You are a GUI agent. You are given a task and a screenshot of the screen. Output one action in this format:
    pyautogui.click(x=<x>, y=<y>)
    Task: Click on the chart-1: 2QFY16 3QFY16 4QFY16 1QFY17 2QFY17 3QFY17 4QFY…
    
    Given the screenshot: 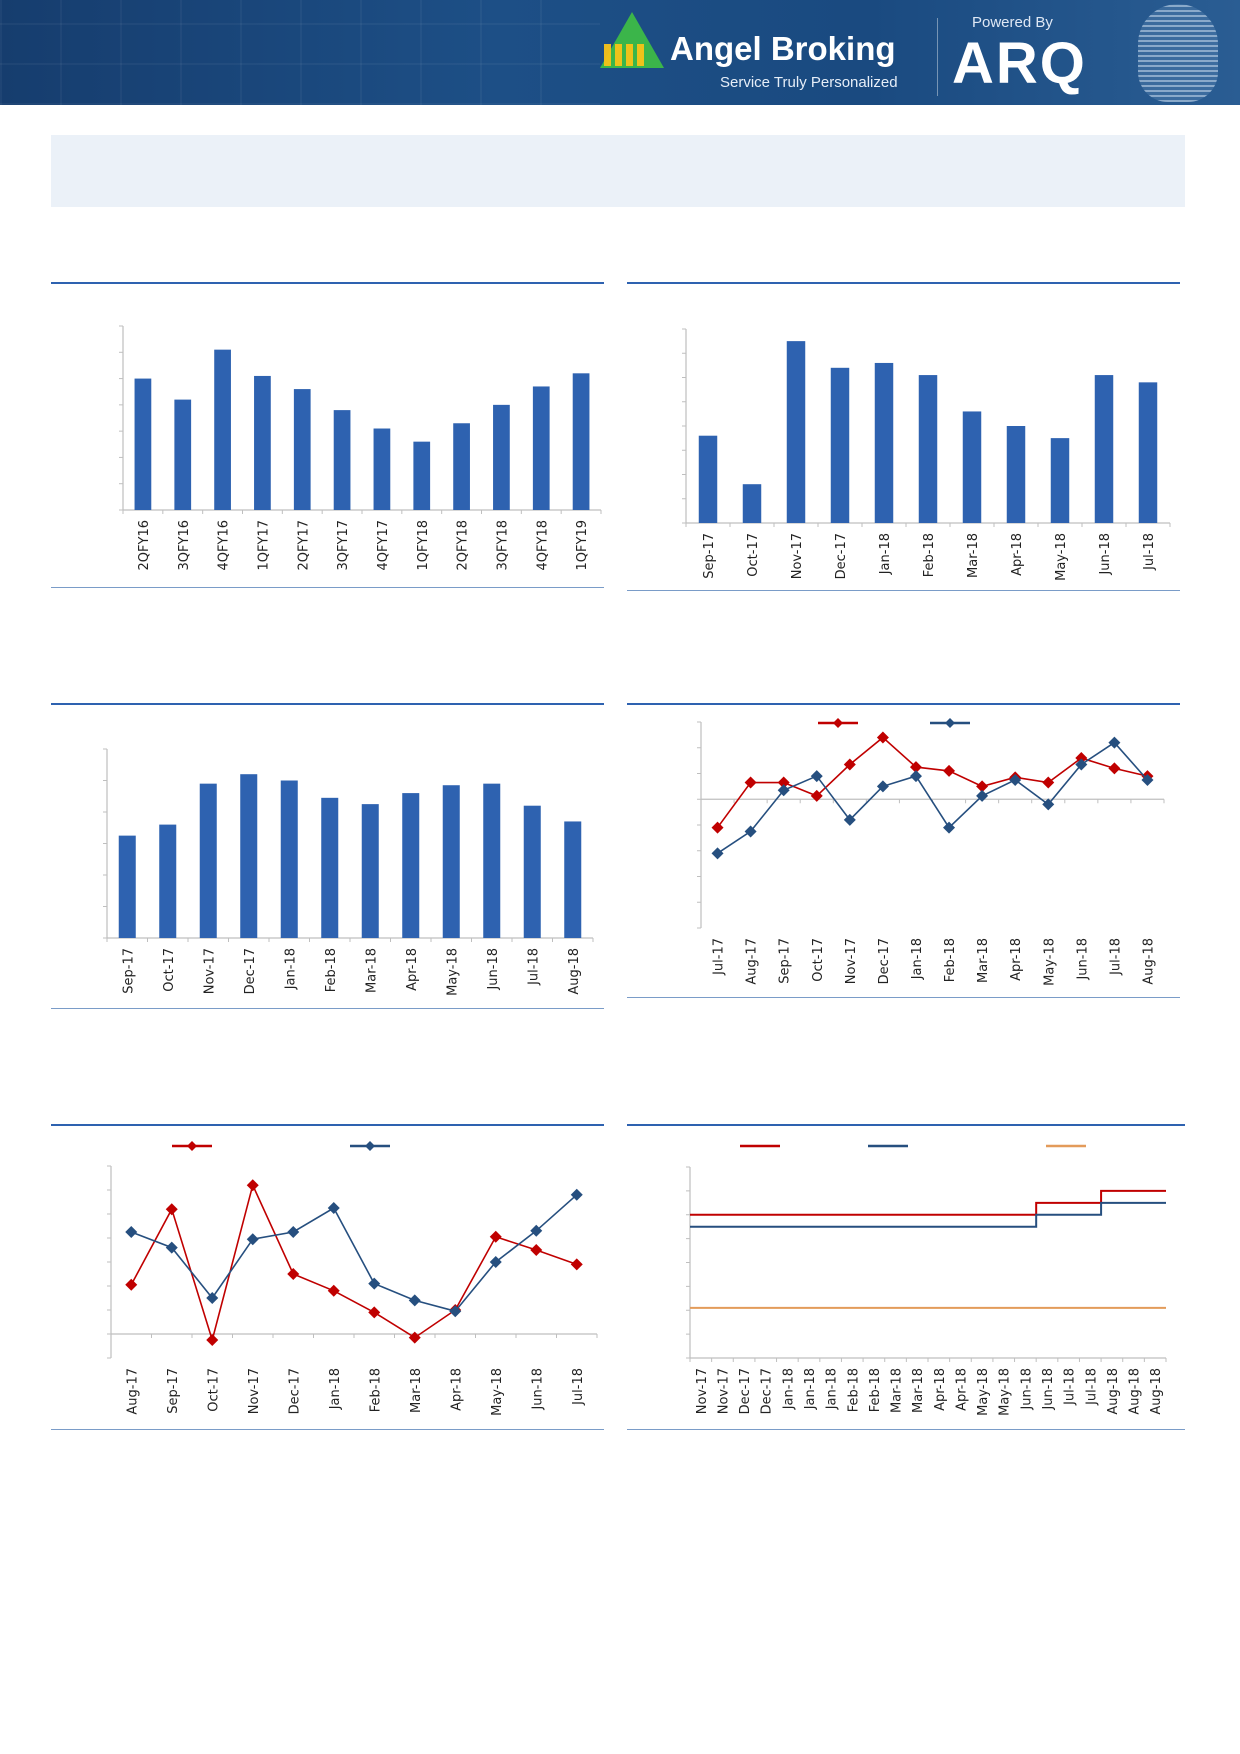 What is the action you would take?
    pyautogui.click(x=360, y=447)
    